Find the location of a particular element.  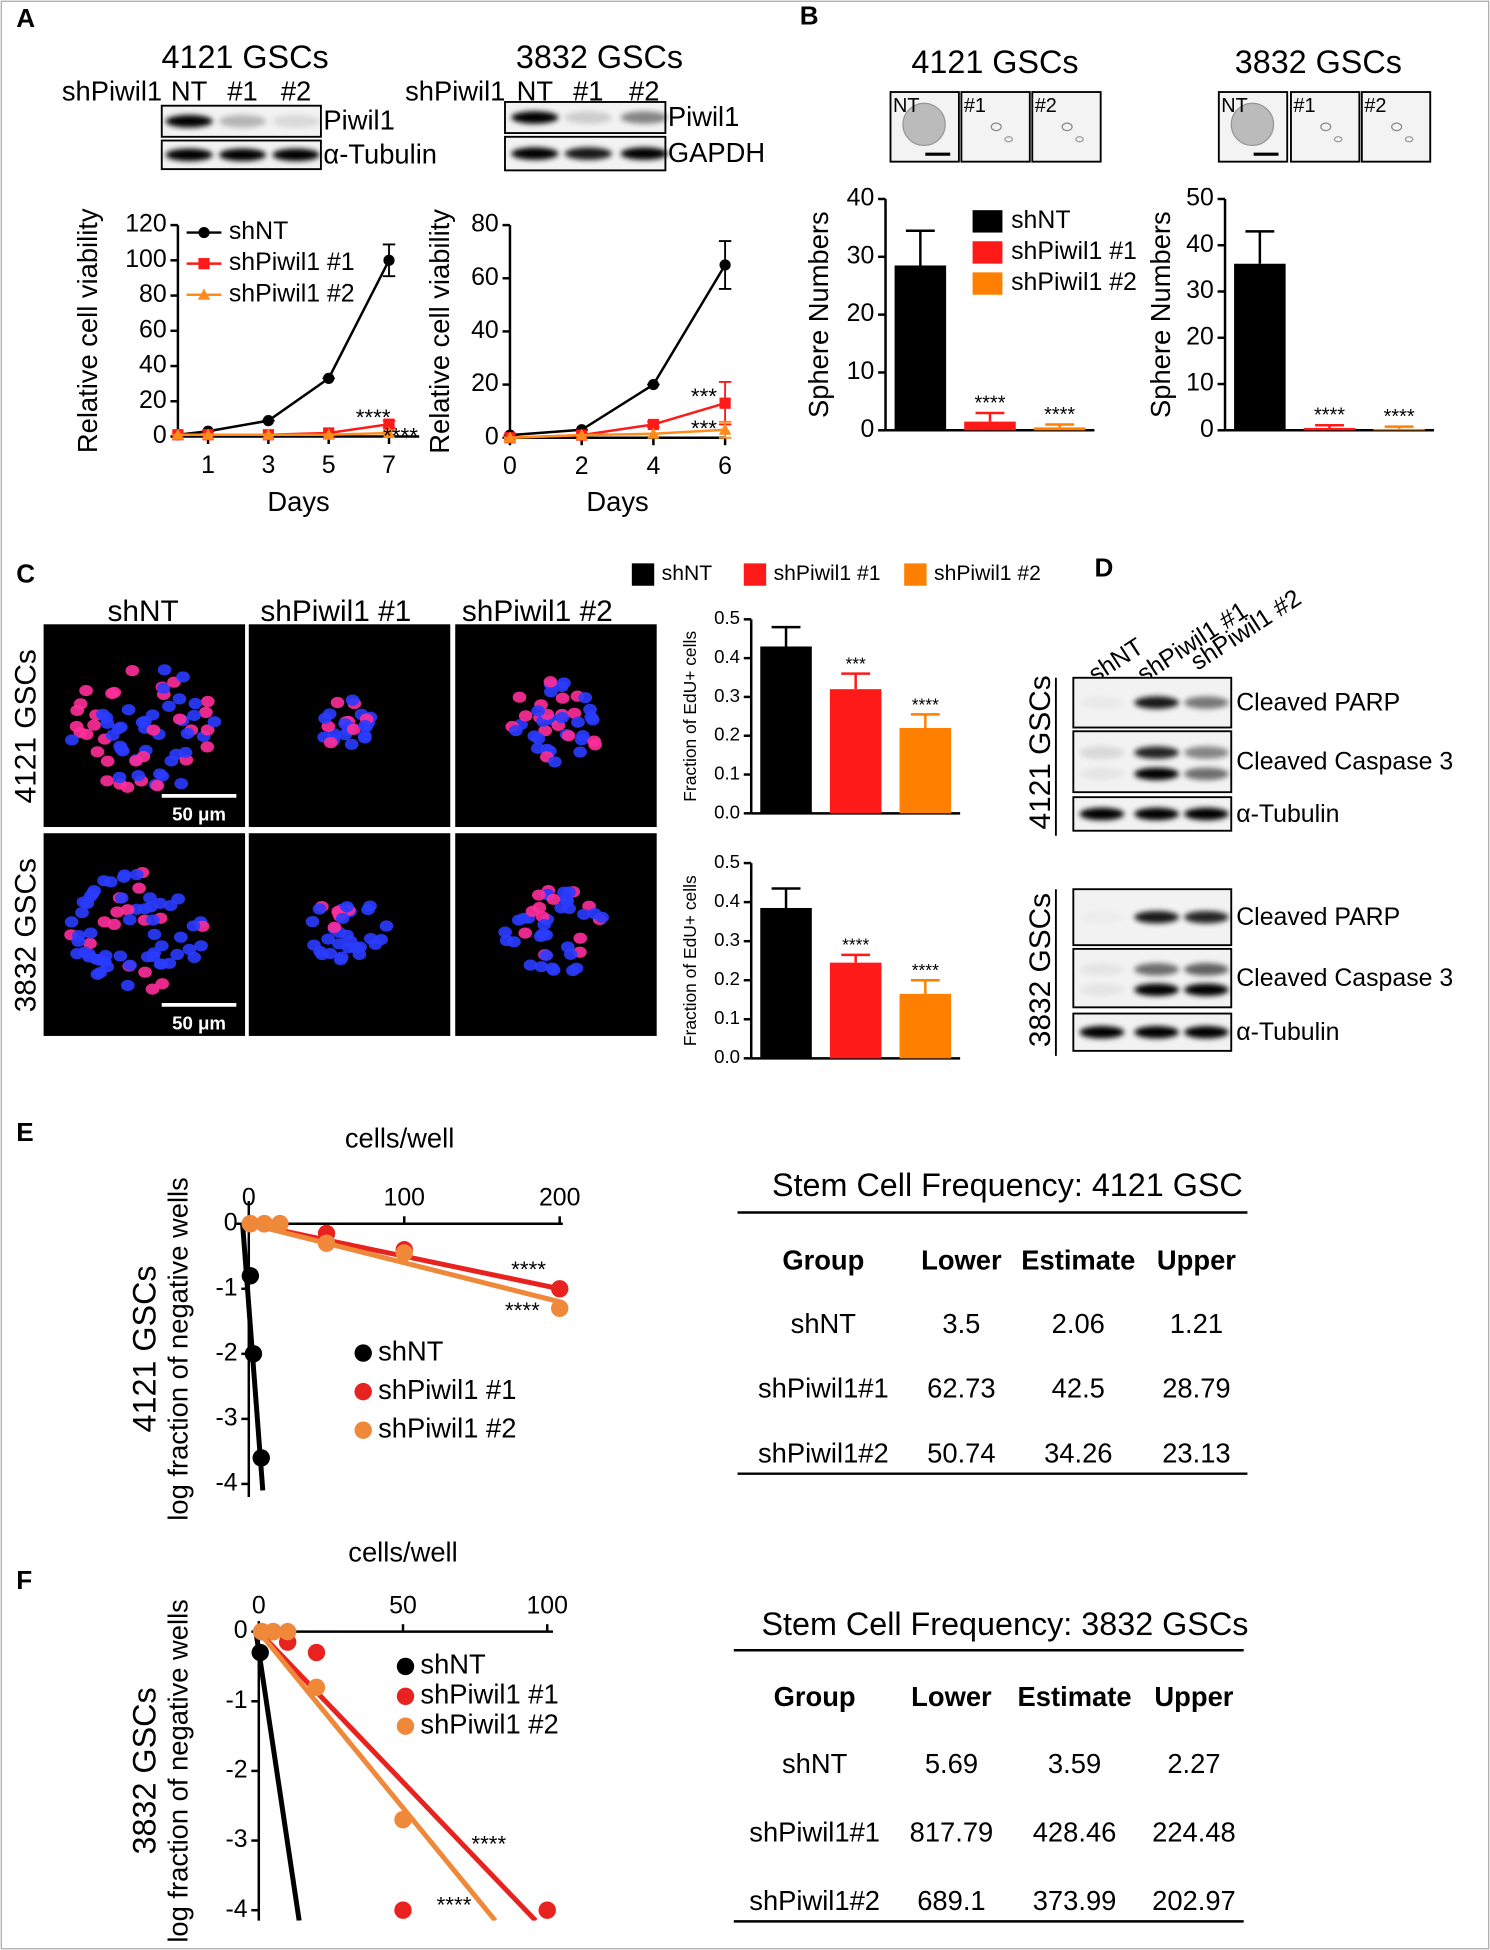

blot-row-label: α-Tubulin is located at coordinates (1287, 1032).